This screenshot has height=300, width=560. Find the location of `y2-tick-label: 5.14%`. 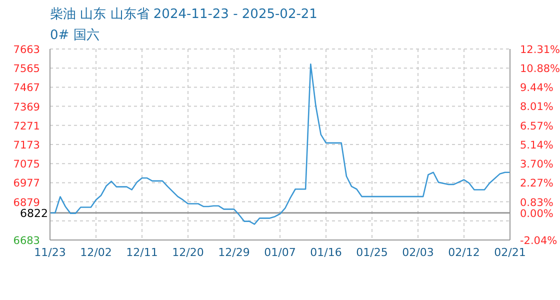

y2-tick-label: 5.14% is located at coordinates (537, 145).